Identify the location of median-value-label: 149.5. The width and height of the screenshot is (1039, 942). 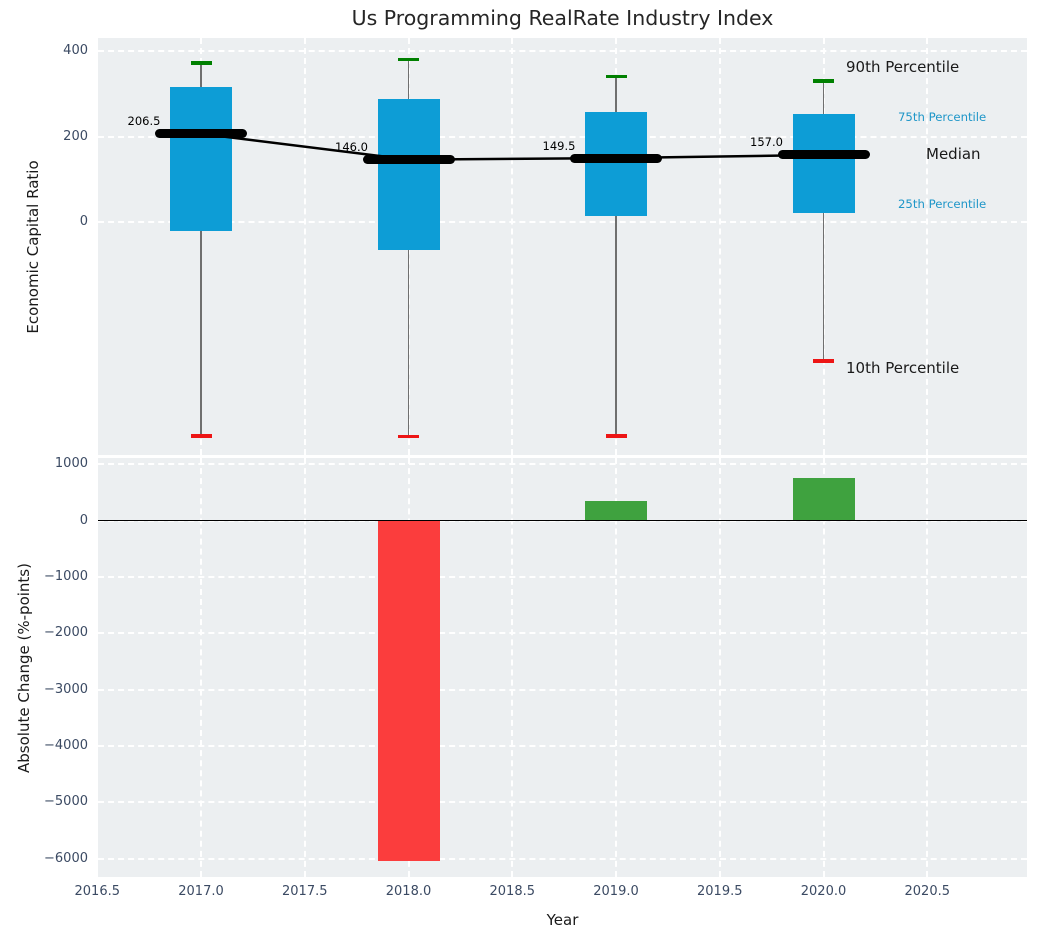
(559, 145).